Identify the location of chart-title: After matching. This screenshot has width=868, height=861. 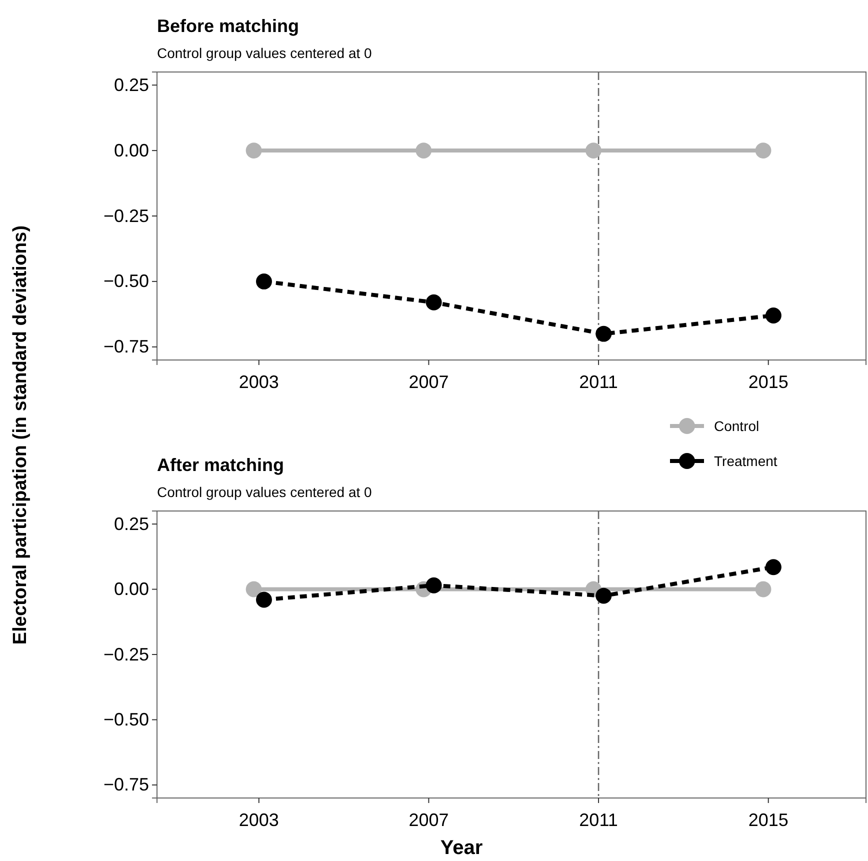
(220, 465).